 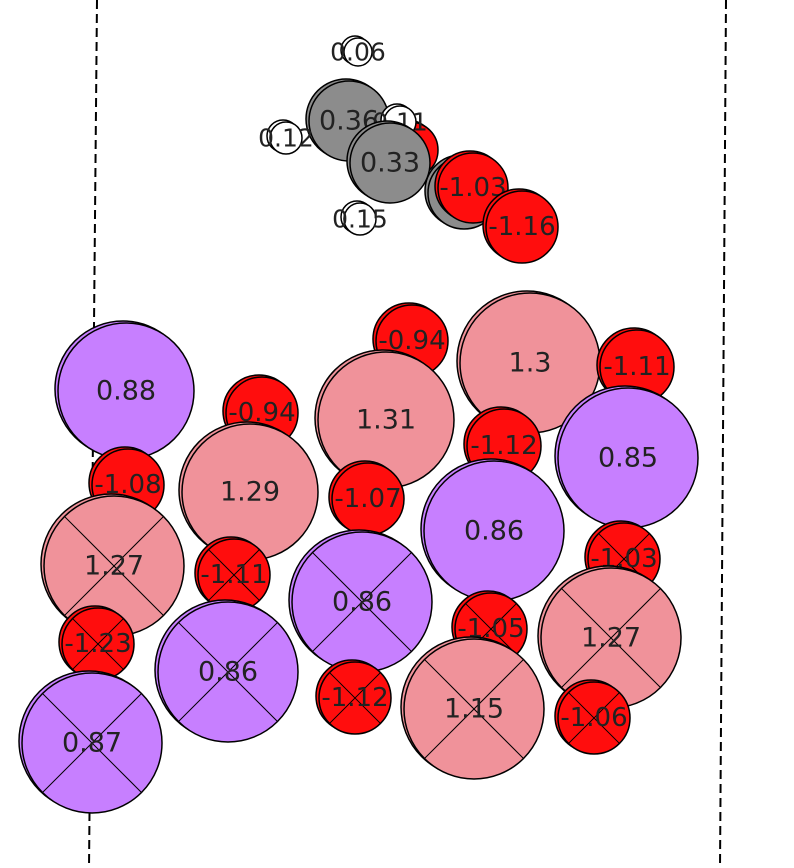 I want to click on atom-h: 0.15, so click(x=360, y=218).